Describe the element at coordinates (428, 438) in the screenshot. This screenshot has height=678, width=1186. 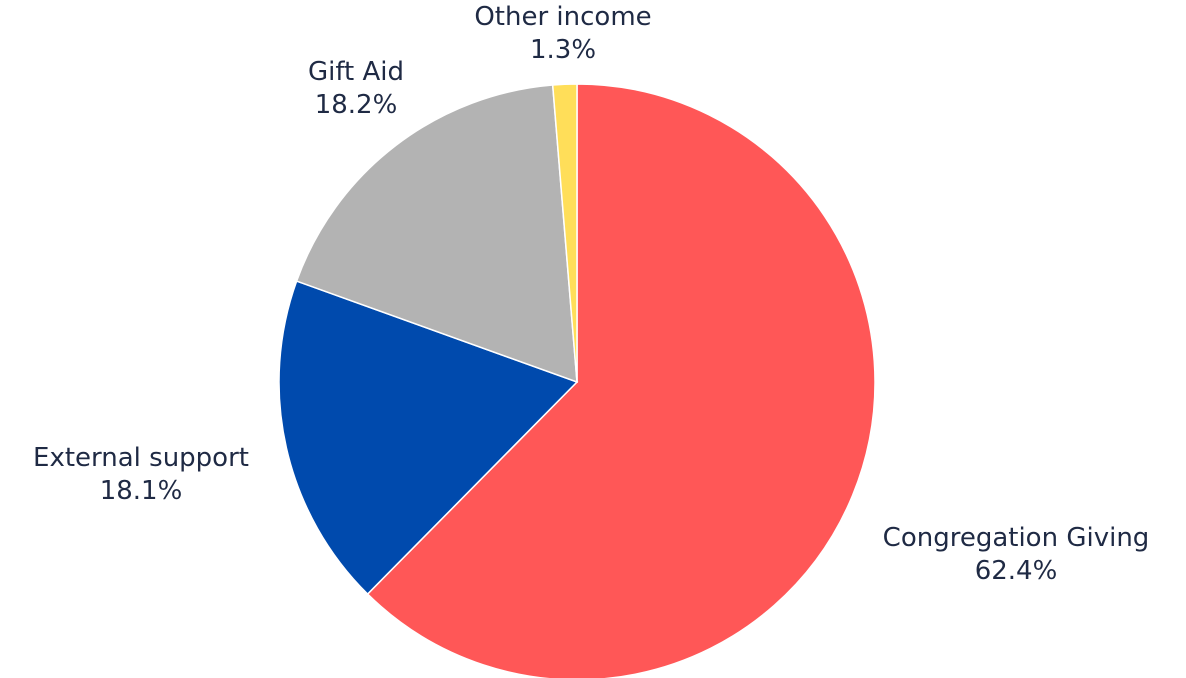
I see `pie-slice-external-support` at that location.